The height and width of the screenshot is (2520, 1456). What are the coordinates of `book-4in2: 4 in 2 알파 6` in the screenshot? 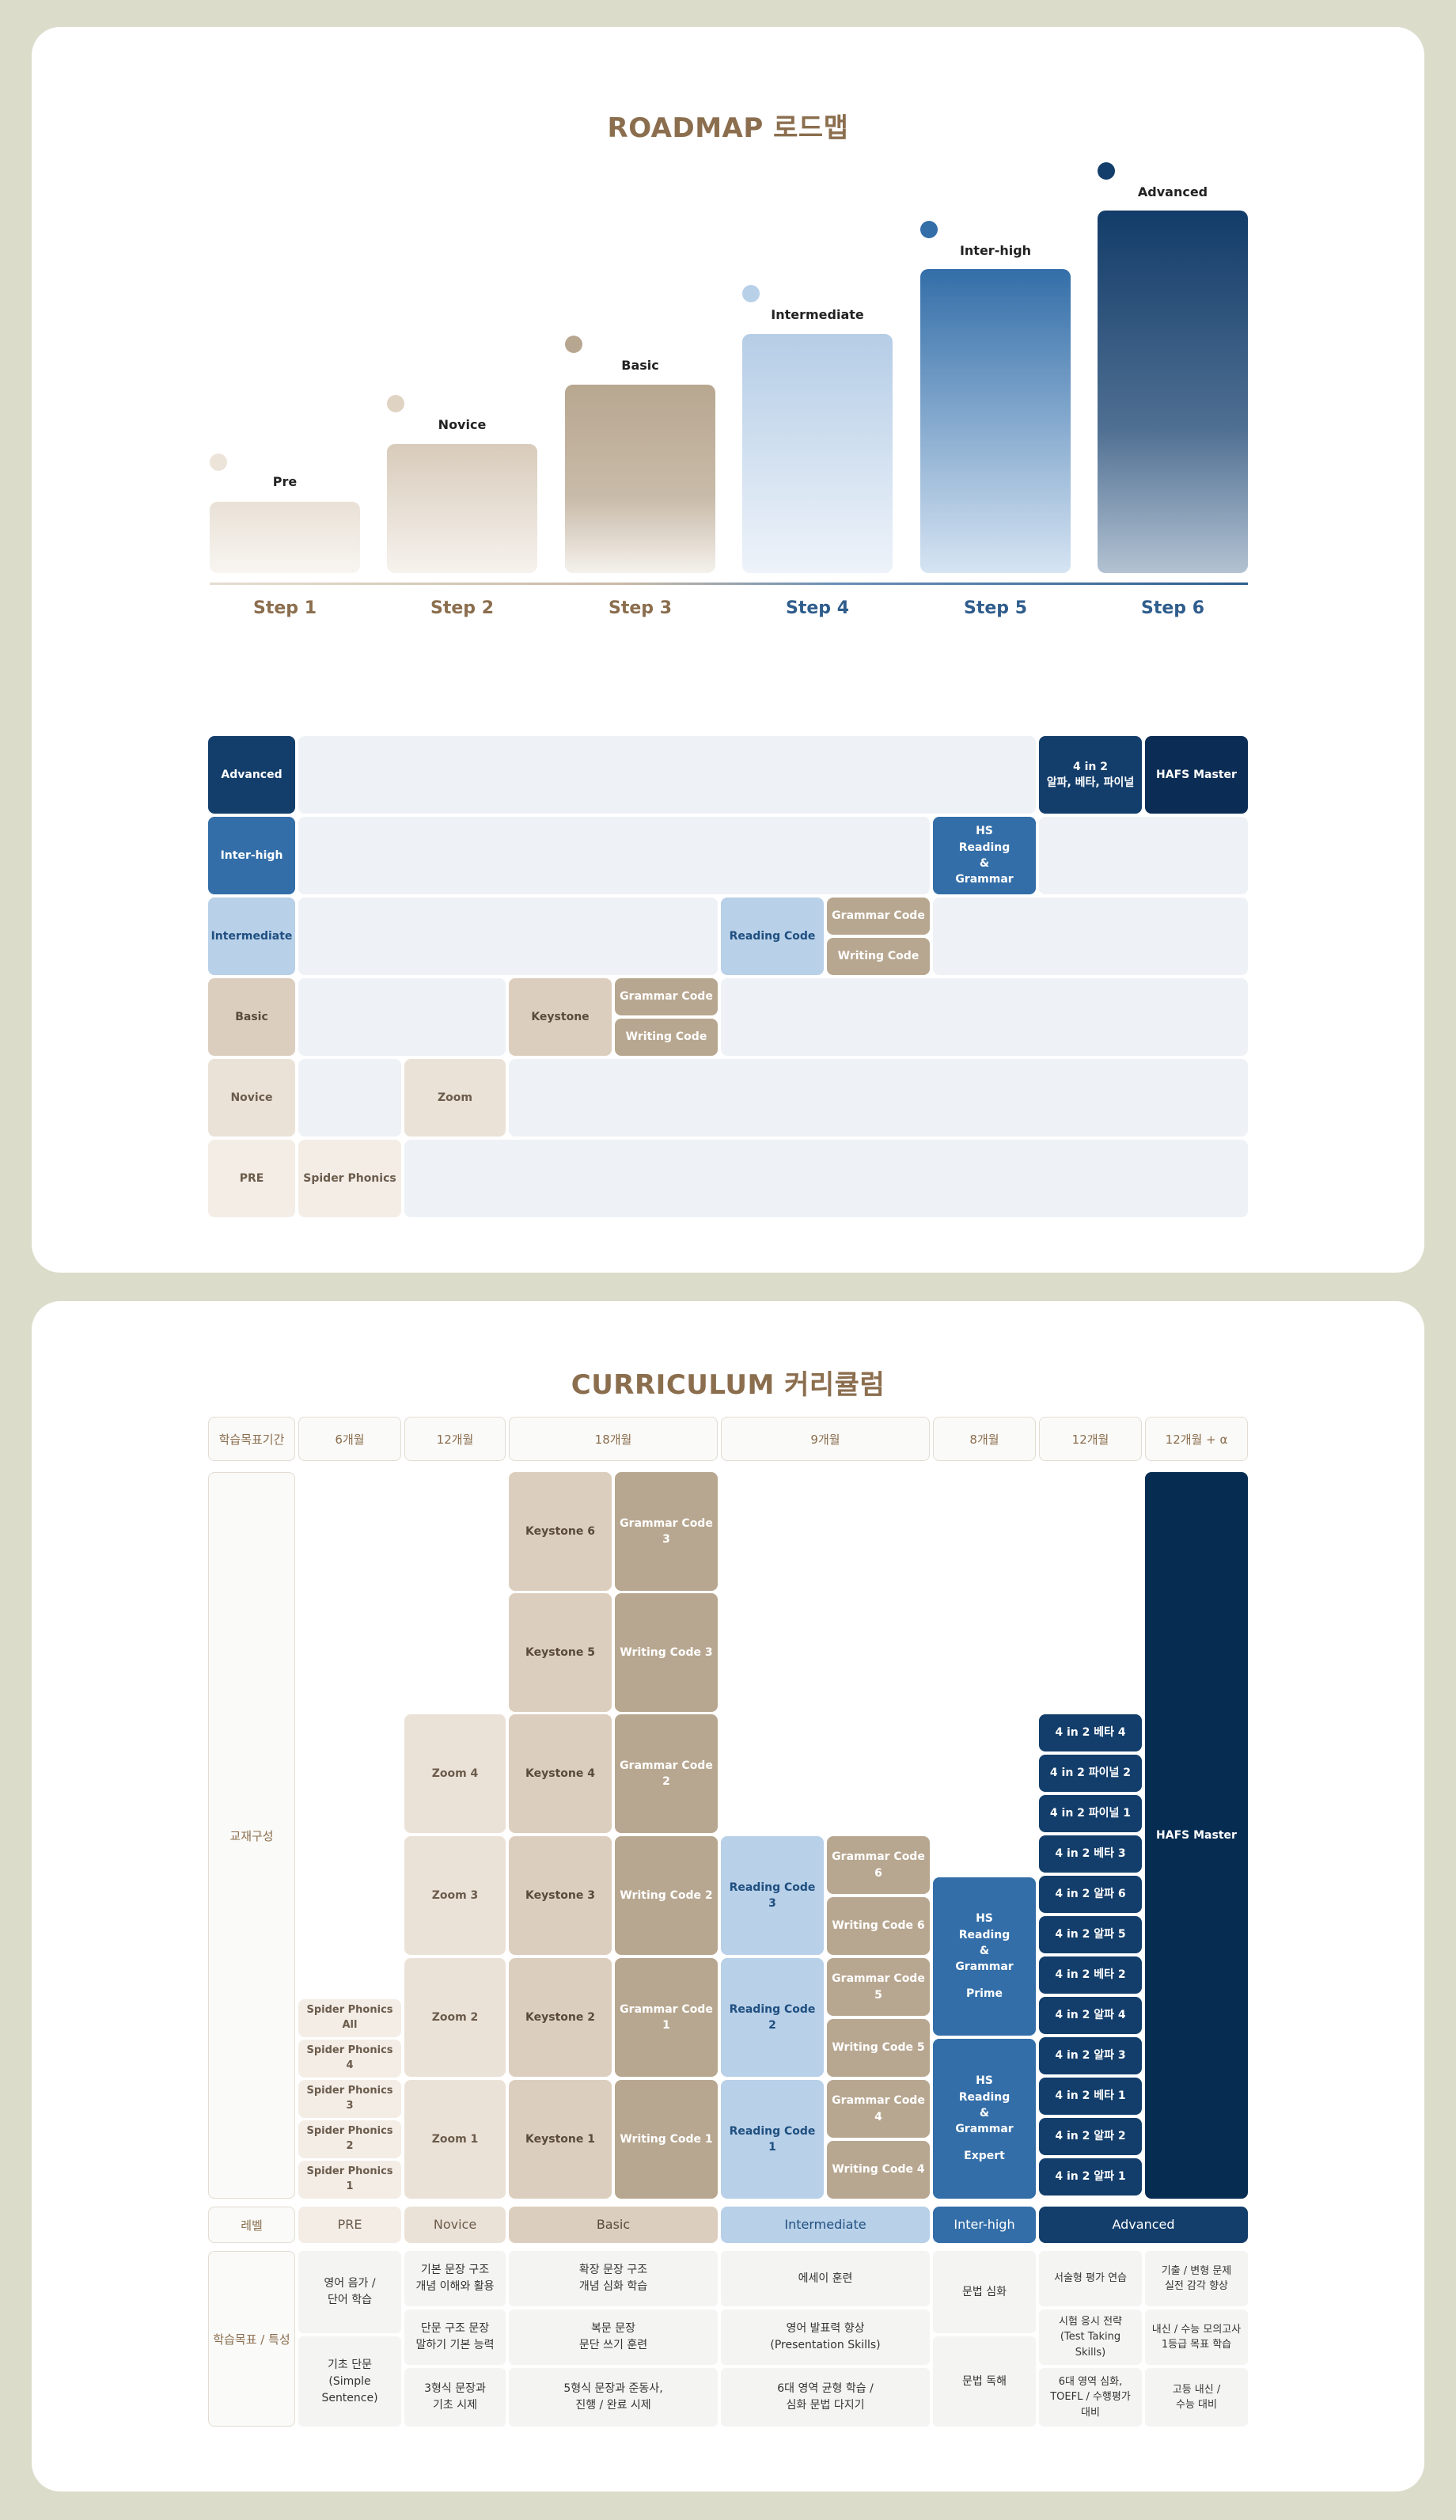 It's located at (1090, 1895).